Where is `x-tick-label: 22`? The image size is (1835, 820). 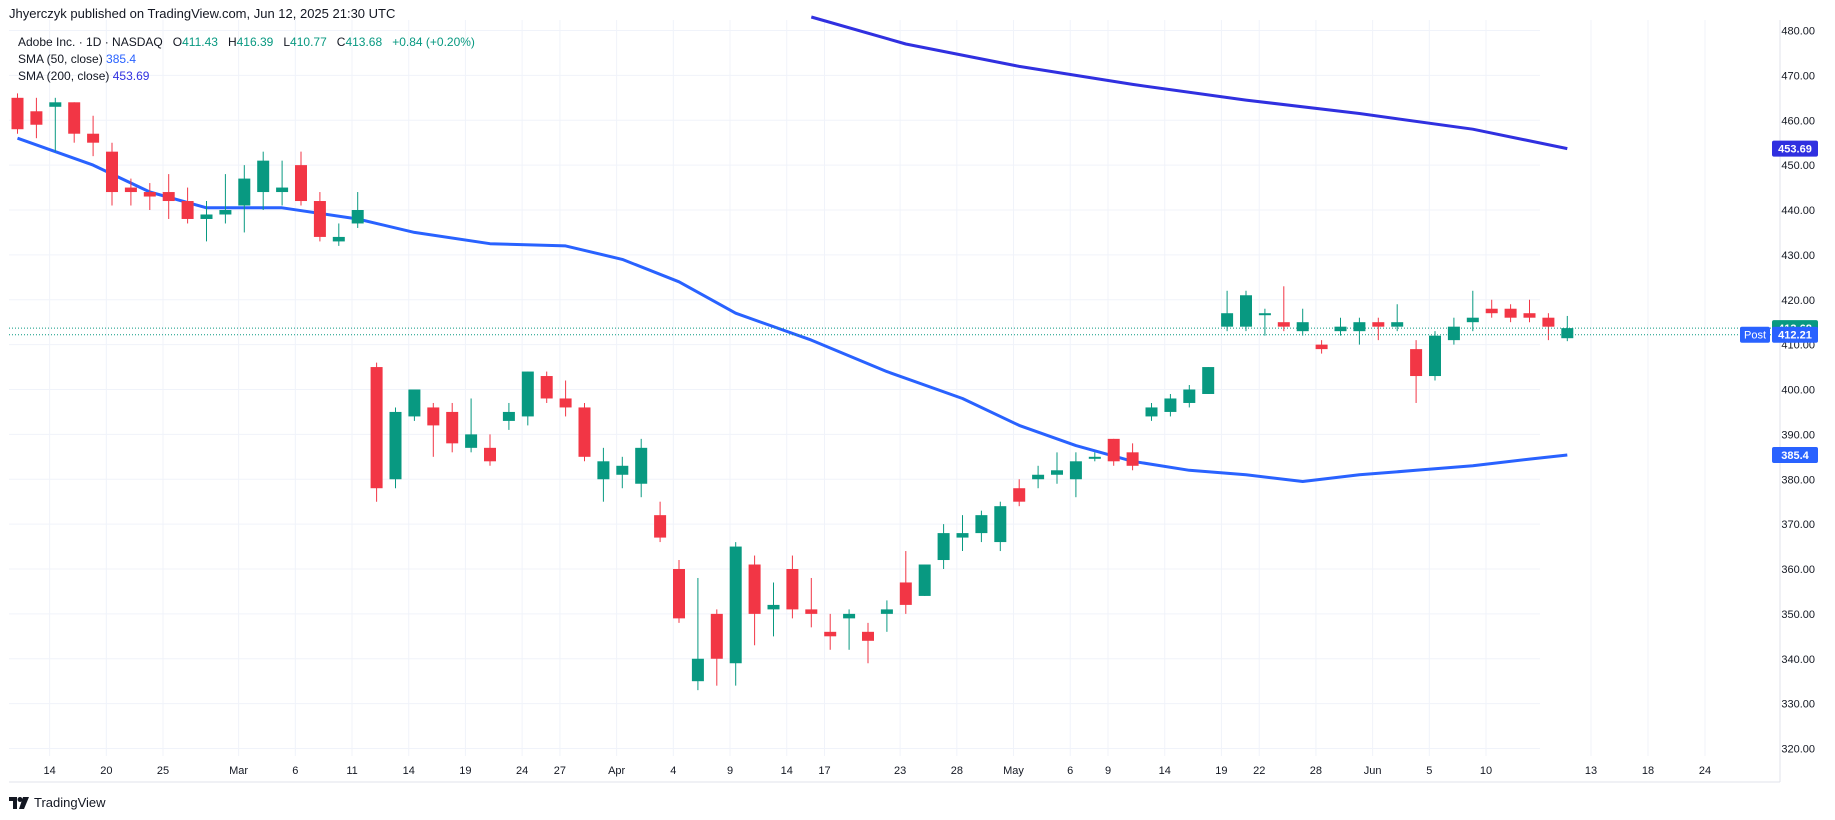
x-tick-label: 22 is located at coordinates (1259, 771).